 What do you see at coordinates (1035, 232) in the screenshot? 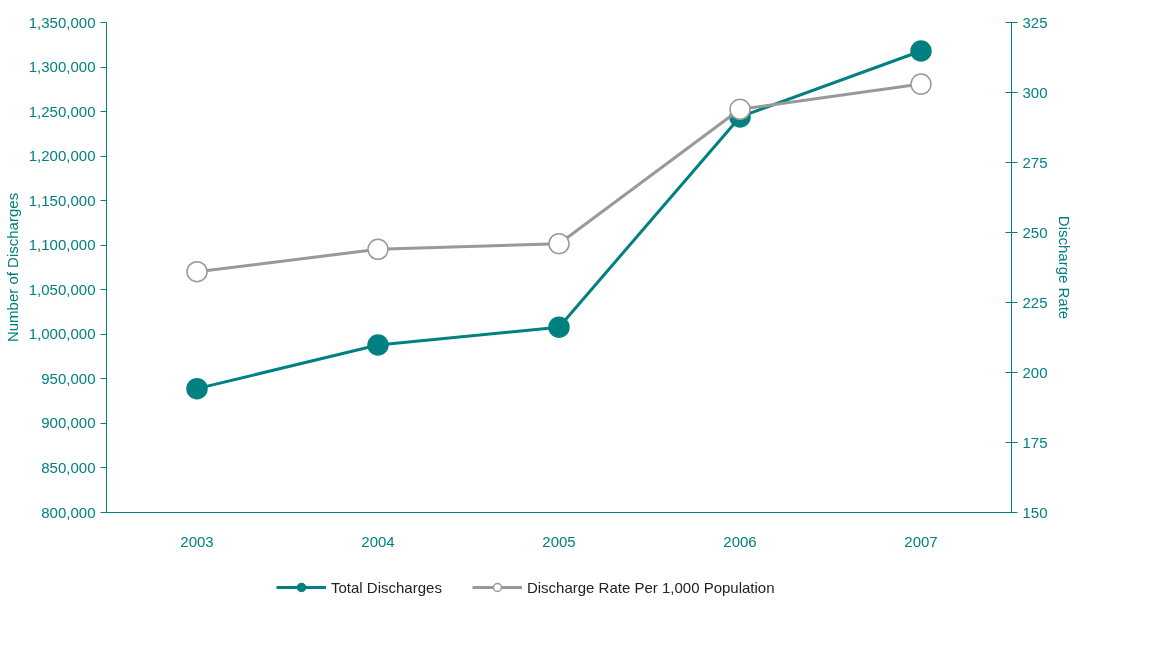
I see `y2-tick-label: 250` at bounding box center [1035, 232].